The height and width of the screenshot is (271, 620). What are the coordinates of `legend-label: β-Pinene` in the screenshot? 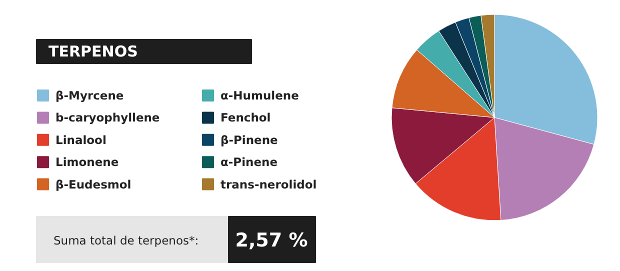 It's located at (249, 139).